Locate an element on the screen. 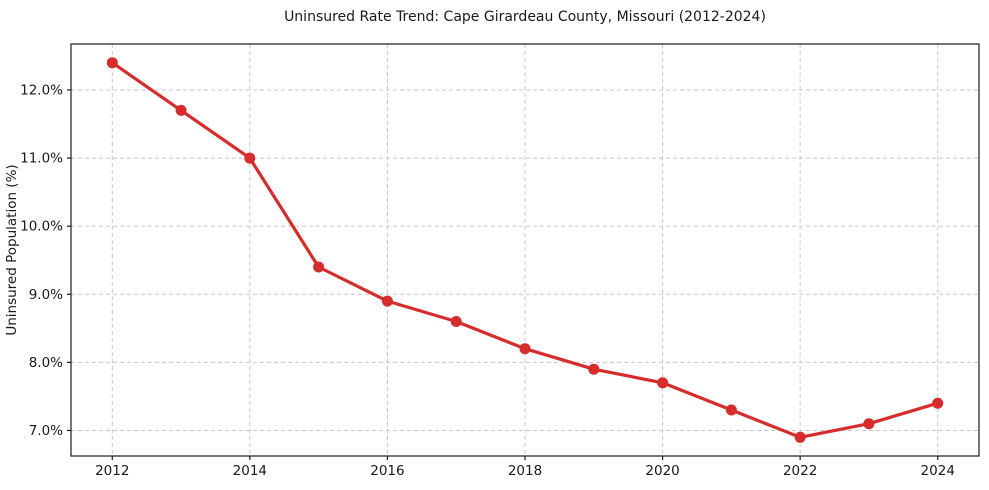 This screenshot has height=490, width=989. x-tick-label: 2014 is located at coordinates (250, 471).